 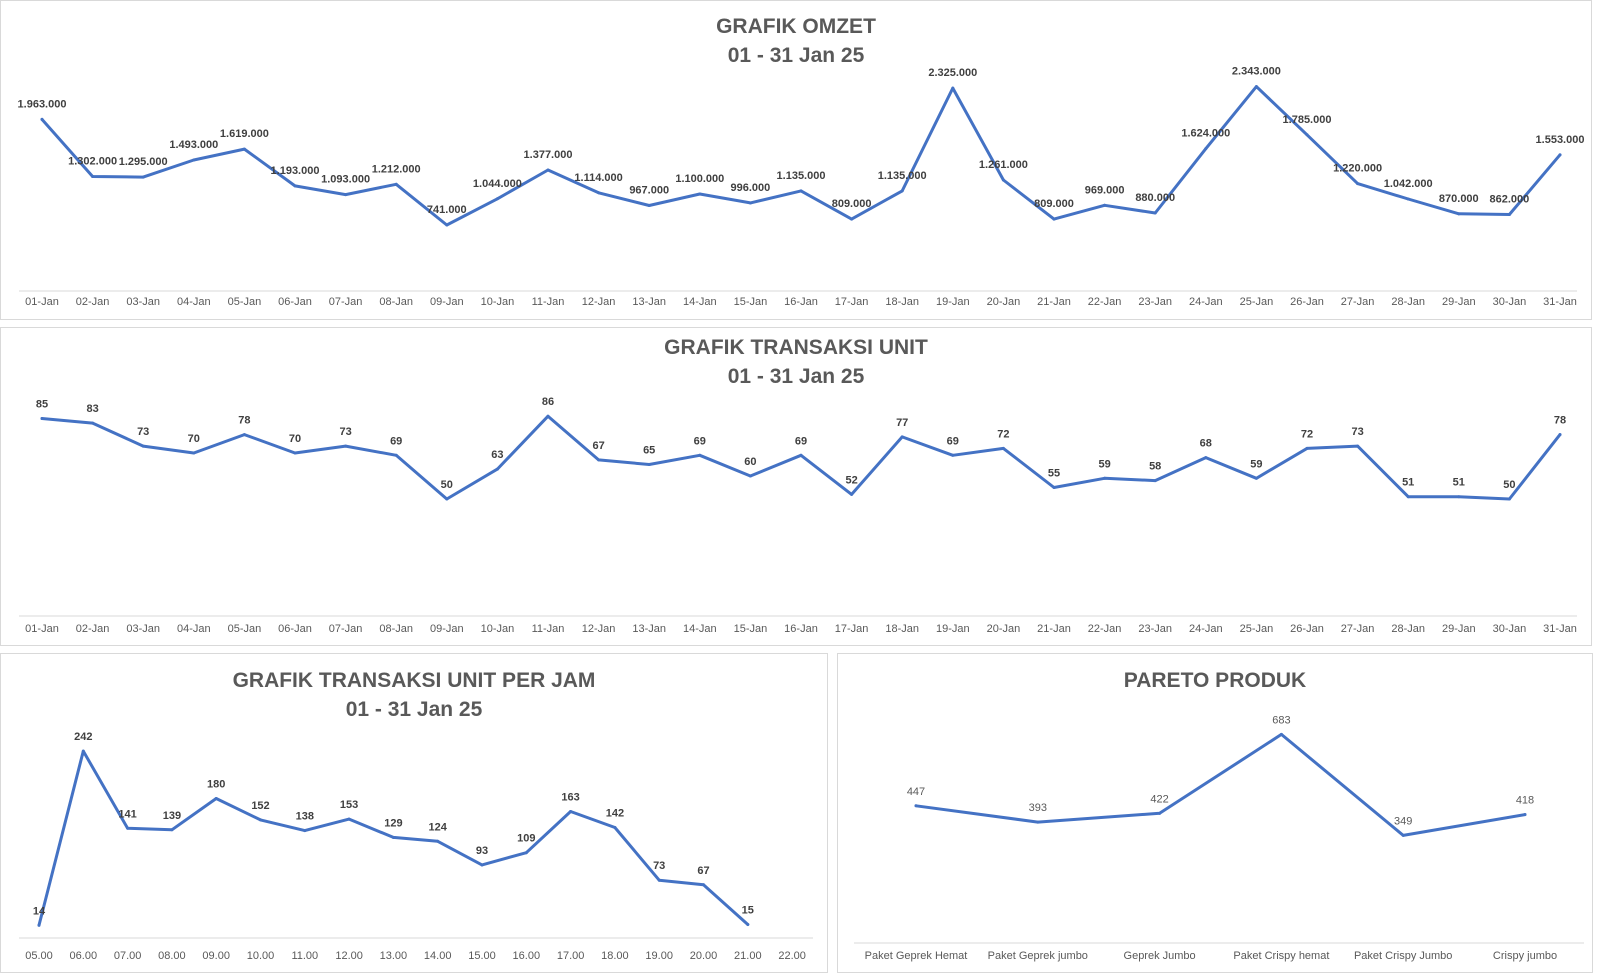 What do you see at coordinates (438, 827) in the screenshot?
I see `data-label: 124` at bounding box center [438, 827].